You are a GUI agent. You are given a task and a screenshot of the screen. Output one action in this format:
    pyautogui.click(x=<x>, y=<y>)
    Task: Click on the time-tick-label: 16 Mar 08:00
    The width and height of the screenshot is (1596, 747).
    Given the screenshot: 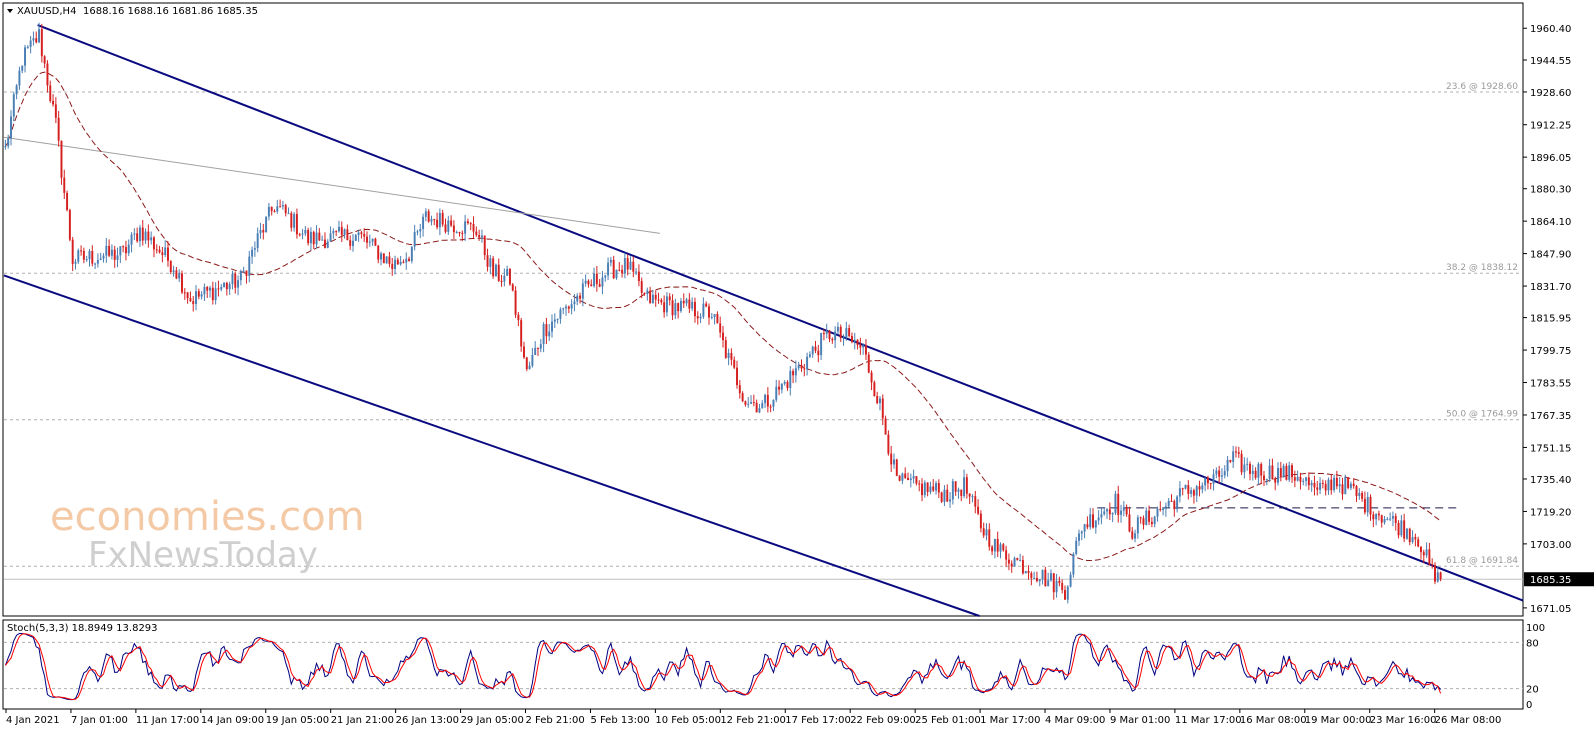 What is the action you would take?
    pyautogui.click(x=1273, y=720)
    